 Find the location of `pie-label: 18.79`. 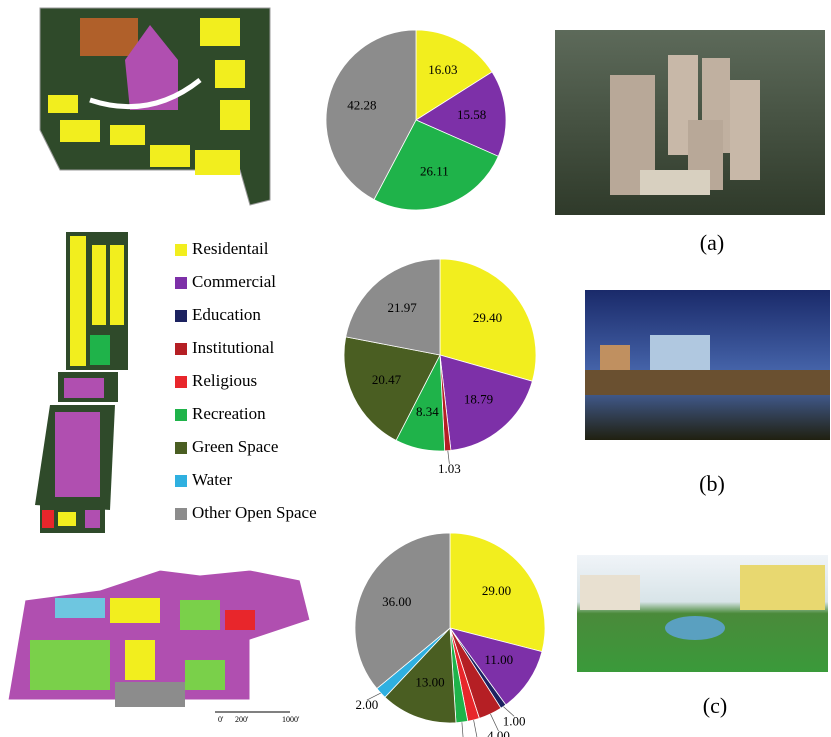

pie-label: 18.79 is located at coordinates (478, 398).